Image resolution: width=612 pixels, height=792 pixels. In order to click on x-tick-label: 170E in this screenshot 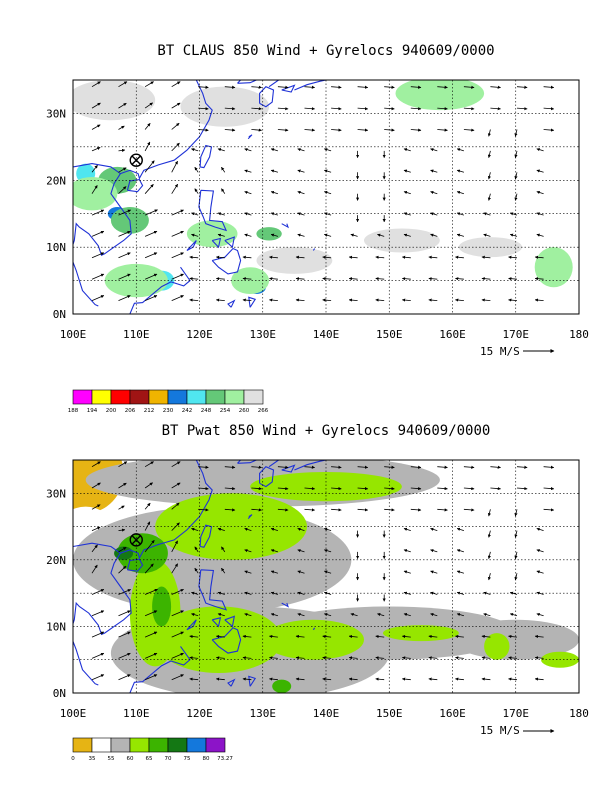, I will do `click(516, 713)`.